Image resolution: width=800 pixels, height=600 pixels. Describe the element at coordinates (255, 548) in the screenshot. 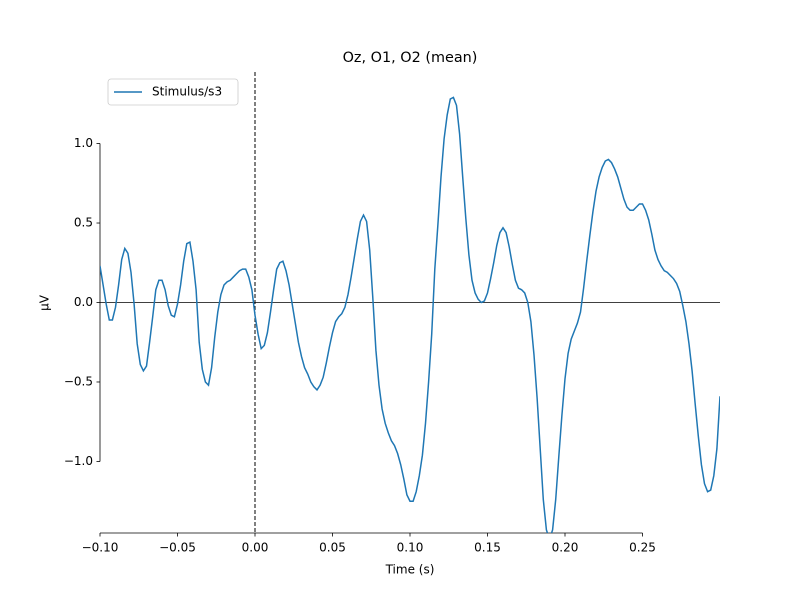

I see `x-tick-label: 0.00` at that location.